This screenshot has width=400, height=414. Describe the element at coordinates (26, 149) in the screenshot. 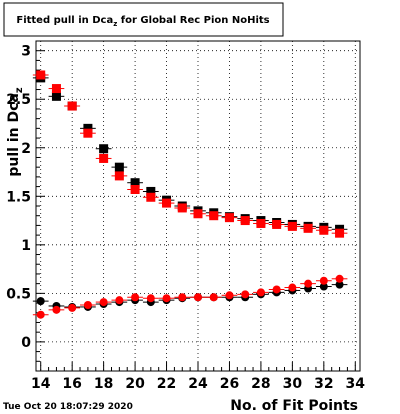

I see `y-tick-label: 2` at that location.